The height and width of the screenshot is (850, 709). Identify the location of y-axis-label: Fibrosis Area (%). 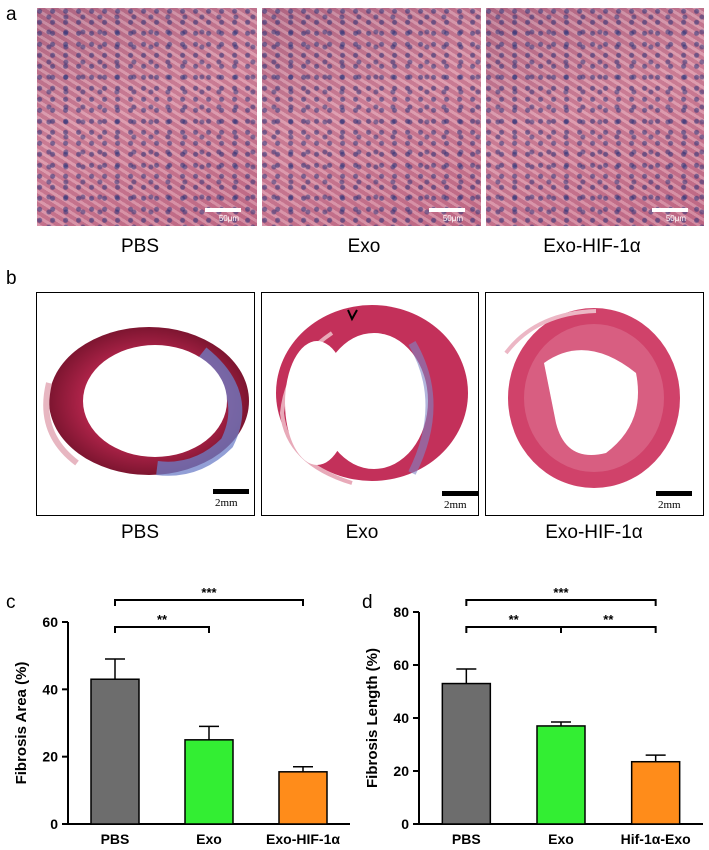
(21, 723).